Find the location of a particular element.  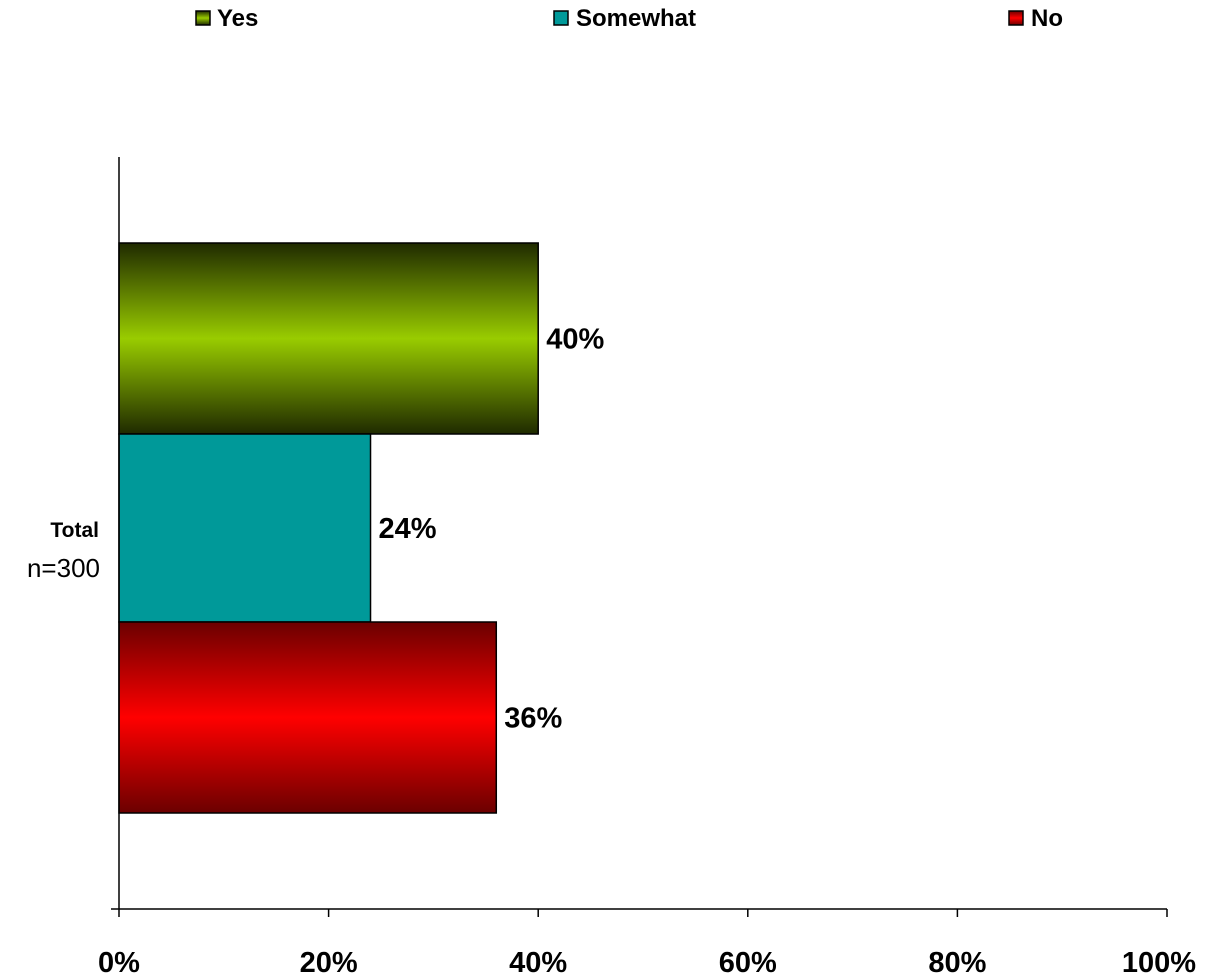

legend-label-no: No is located at coordinates (1047, 18).